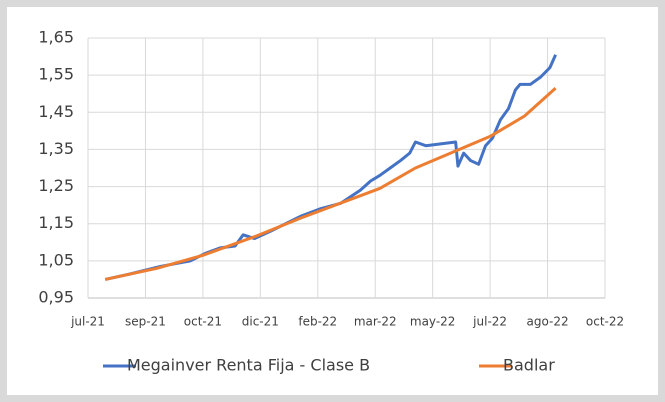 The height and width of the screenshot is (402, 665). I want to click on y-tick-label: 1,45, so click(56, 111).